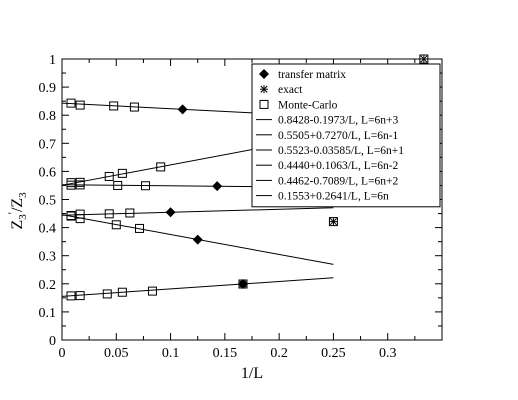  What do you see at coordinates (279, 353) in the screenshot?
I see `x-tick-label: 0.2` at bounding box center [279, 353].